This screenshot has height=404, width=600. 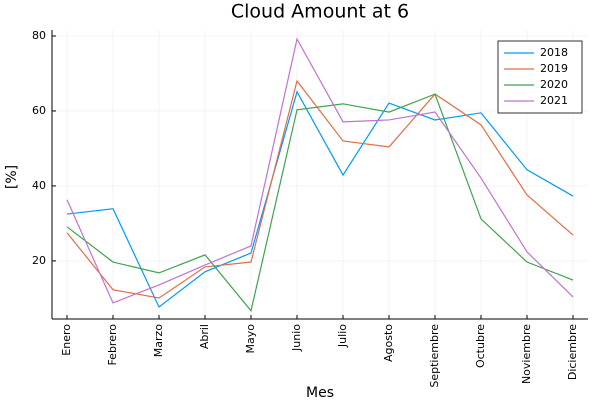 I want to click on y-axis-label: [%], so click(x=12, y=177).